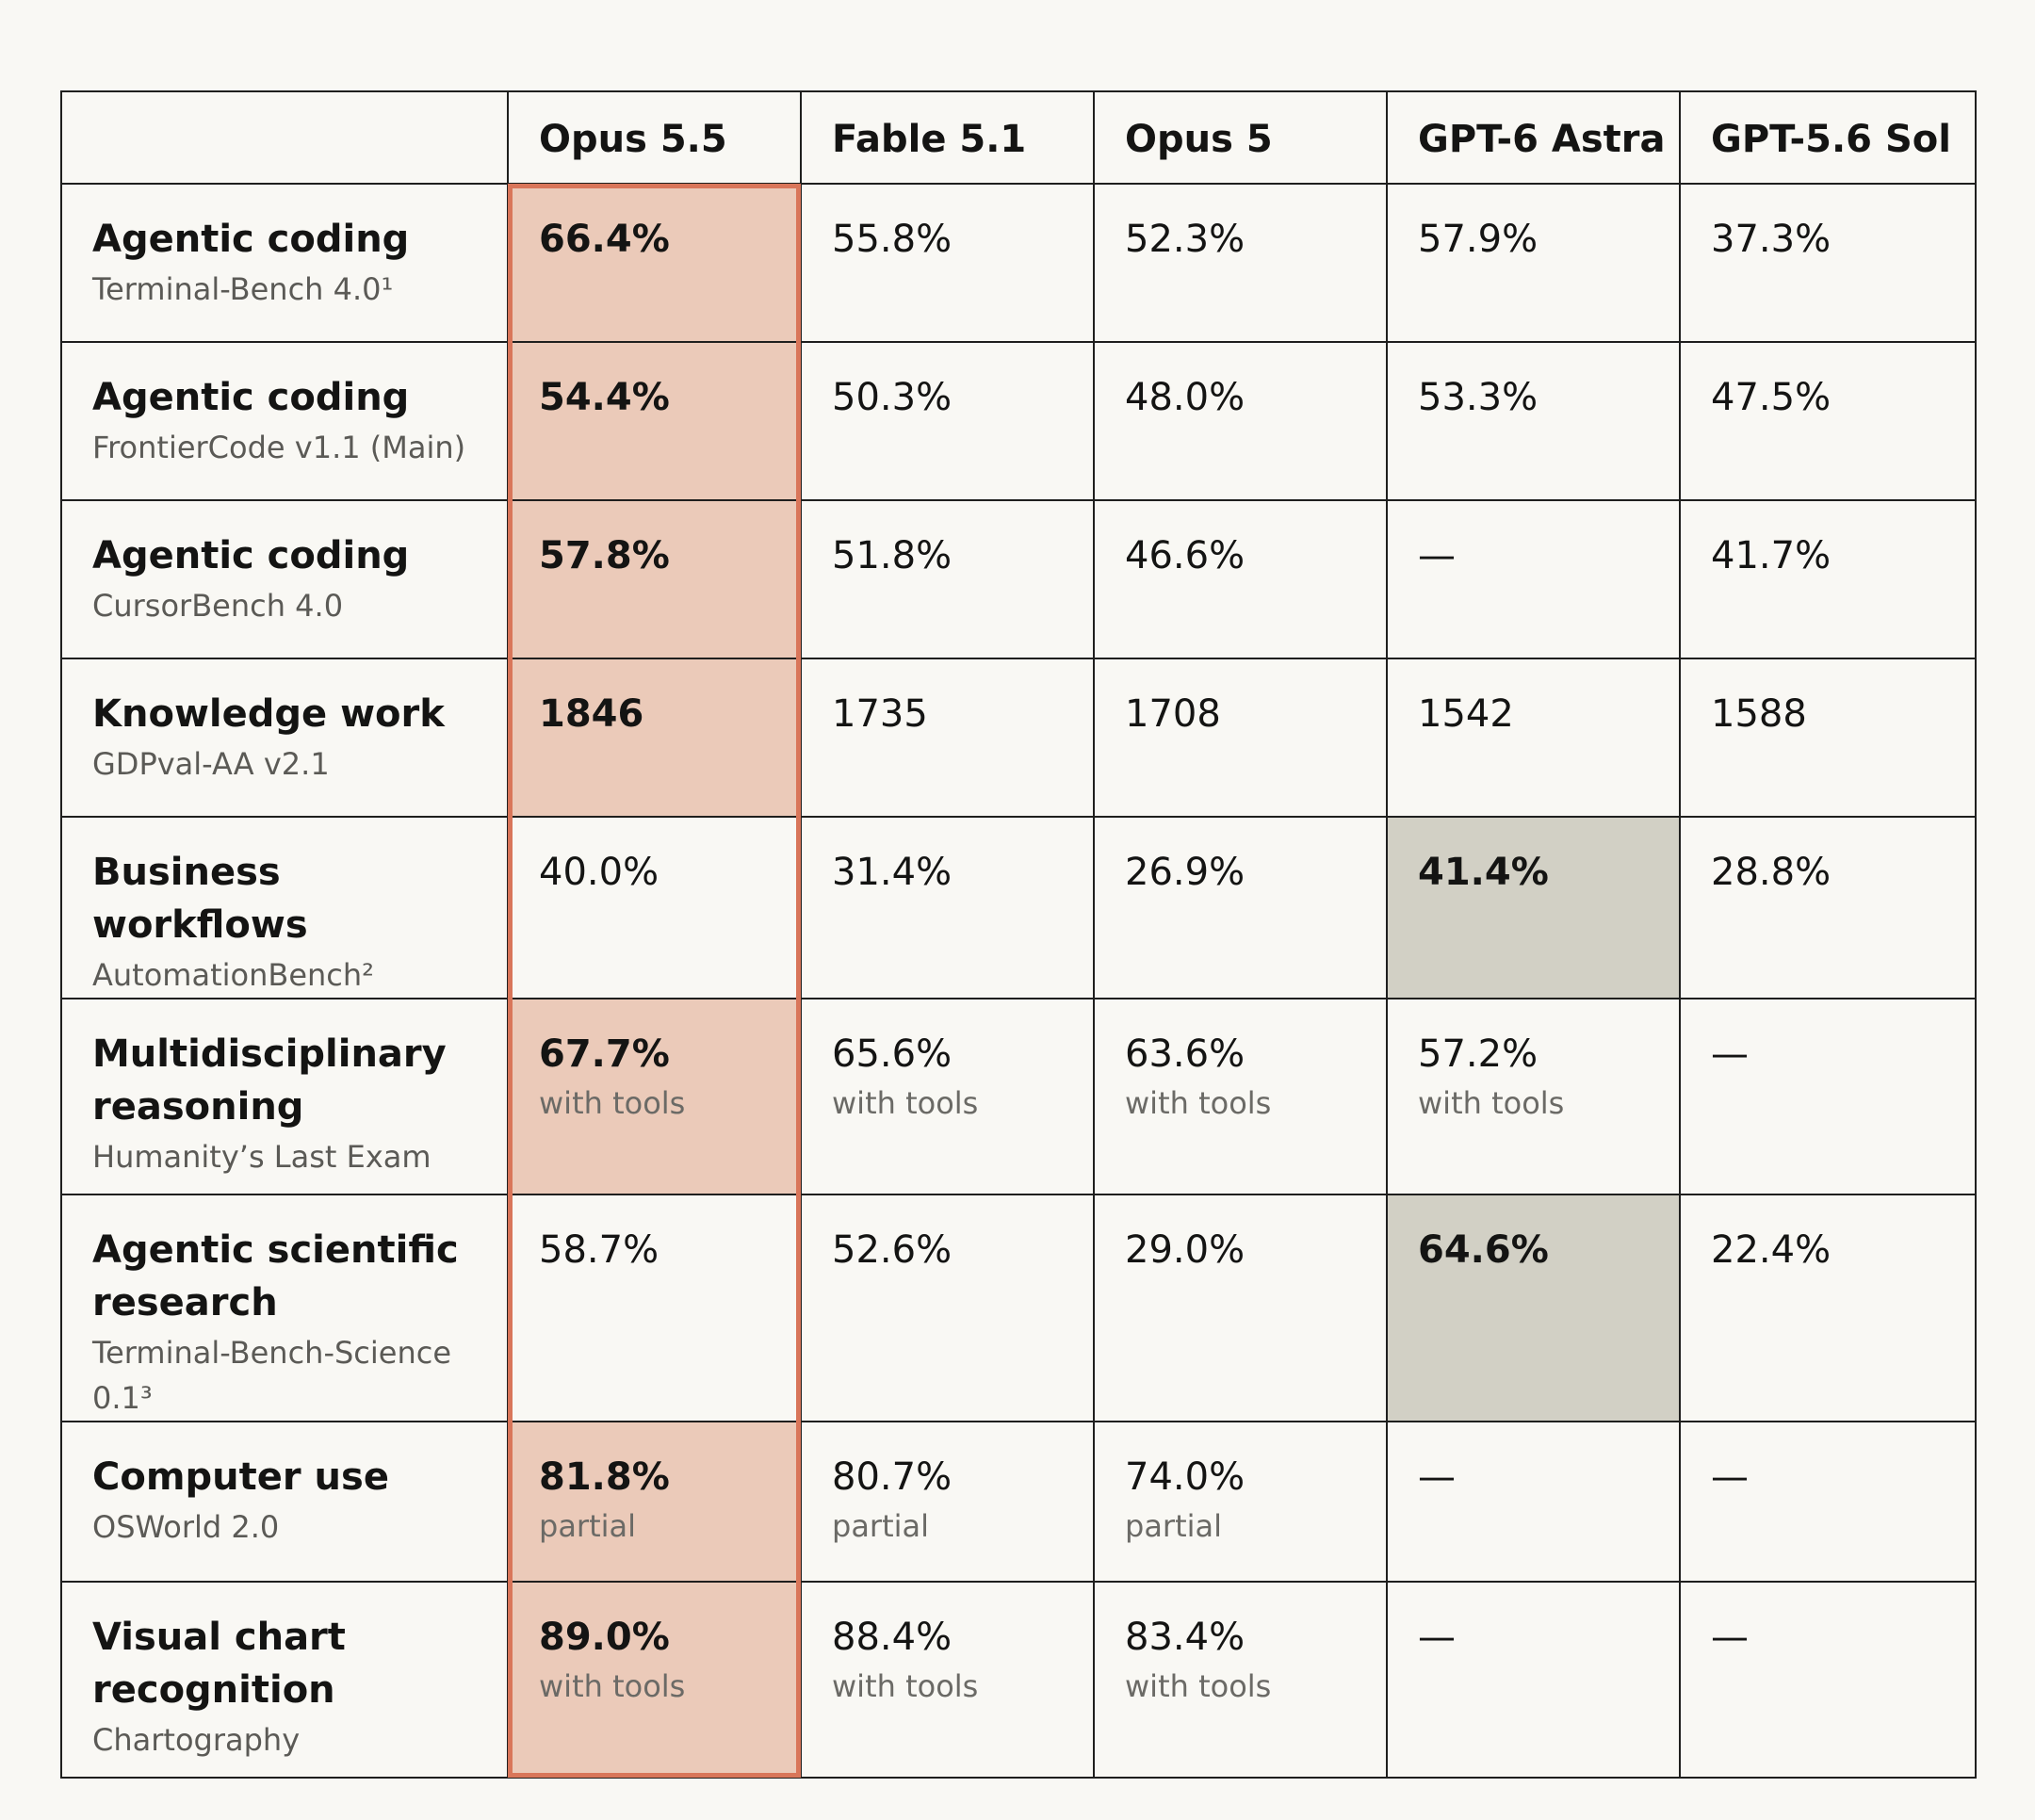 Image resolution: width=2035 pixels, height=1820 pixels. Describe the element at coordinates (947, 421) in the screenshot. I see `value-cell: 50.3%` at that location.